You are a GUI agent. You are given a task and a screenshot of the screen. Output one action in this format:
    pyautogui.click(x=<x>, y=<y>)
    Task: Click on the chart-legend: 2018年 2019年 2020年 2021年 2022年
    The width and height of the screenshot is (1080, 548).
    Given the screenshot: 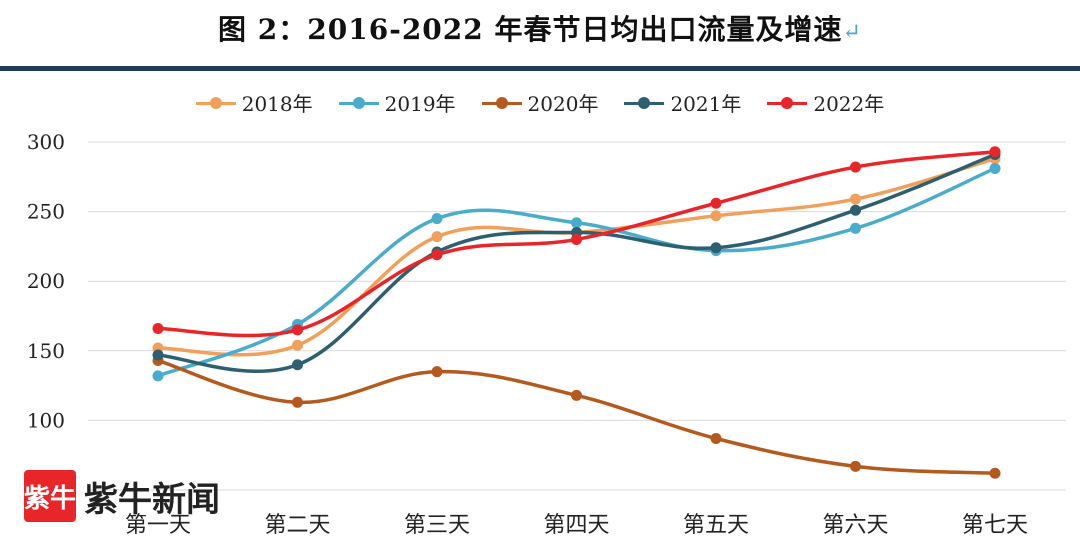 What is the action you would take?
    pyautogui.click(x=540, y=102)
    